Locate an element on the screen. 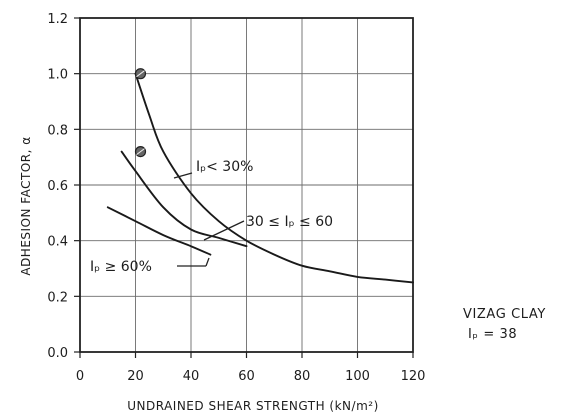  x-axis-title: UNDRAINED SHEAR STRENGTH (kN/m²) is located at coordinates (253, 406).